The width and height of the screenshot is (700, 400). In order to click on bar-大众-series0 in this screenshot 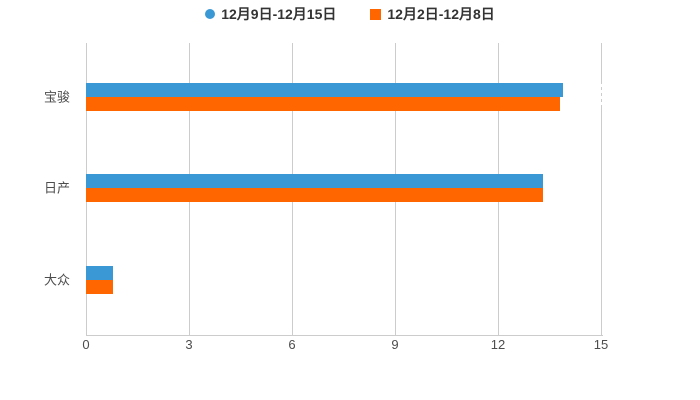, I will do `click(100, 273)`.